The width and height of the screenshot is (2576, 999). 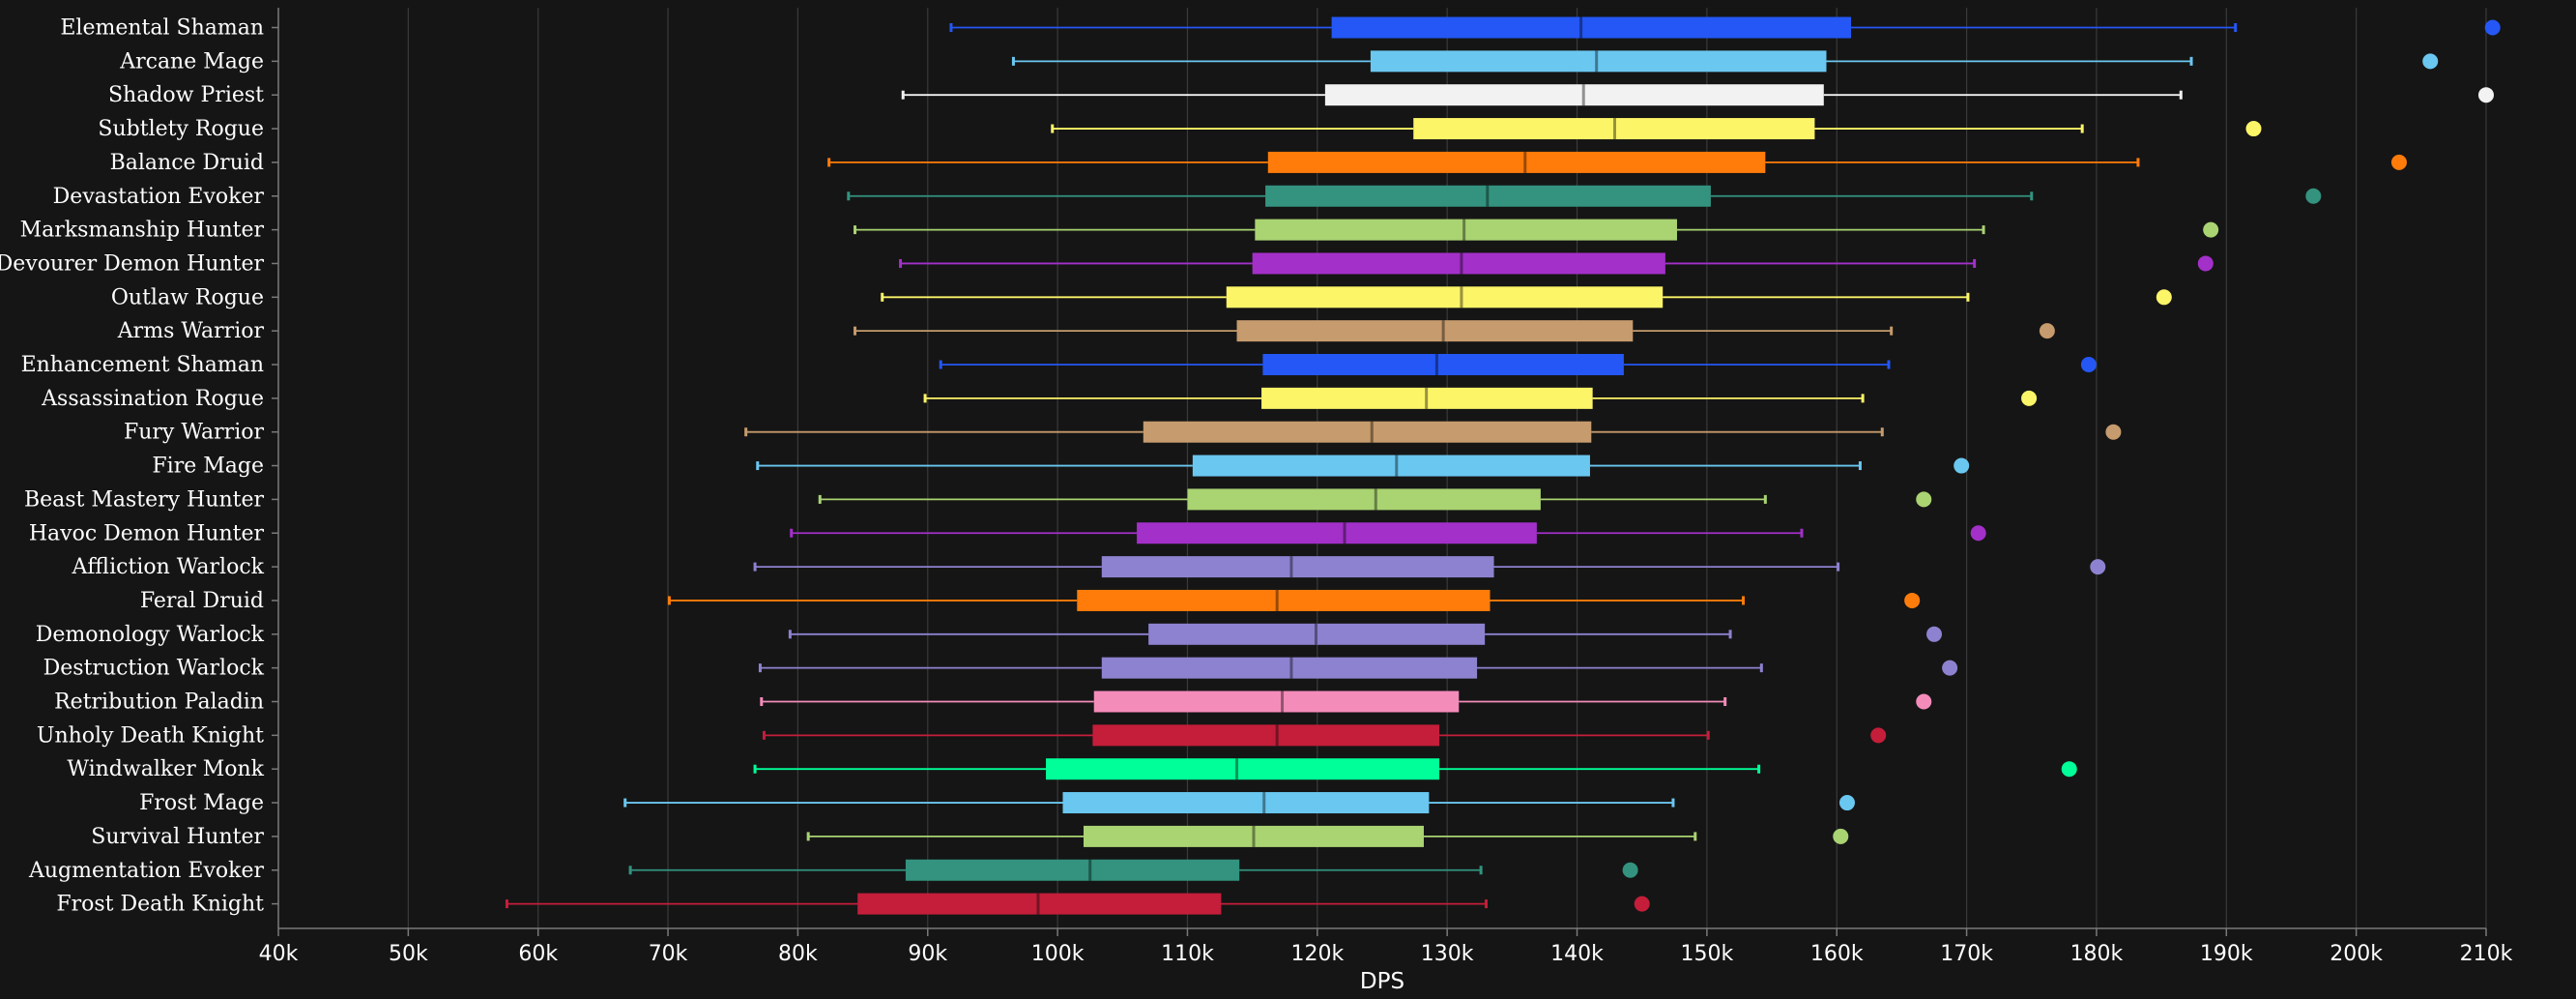 What do you see at coordinates (927, 954) in the screenshot?
I see `x-tick-label: 90k` at bounding box center [927, 954].